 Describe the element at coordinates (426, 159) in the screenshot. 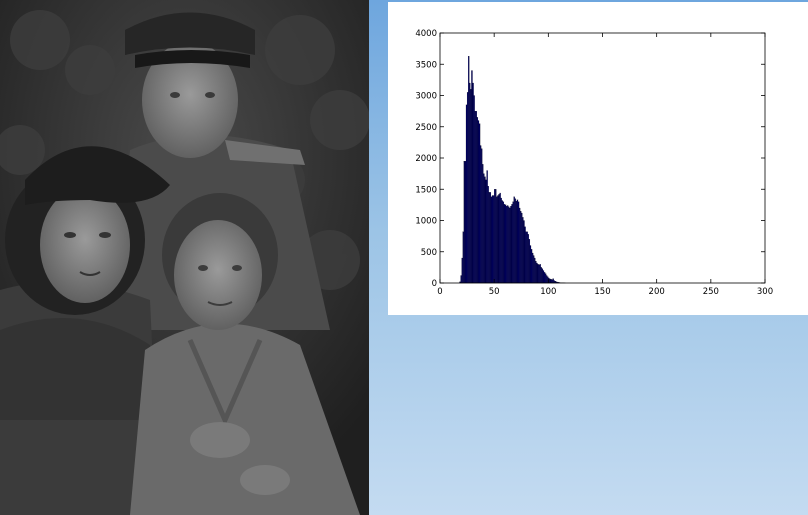

I see `y-tick-label: 2000` at that location.